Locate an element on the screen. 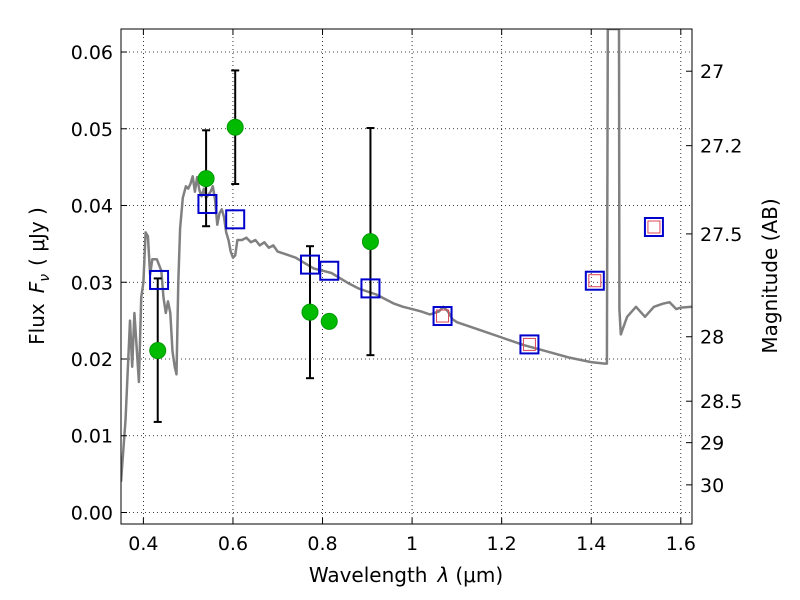 The image size is (800, 600). y-axis-label-right: Magnitude (AB) is located at coordinates (770, 275).